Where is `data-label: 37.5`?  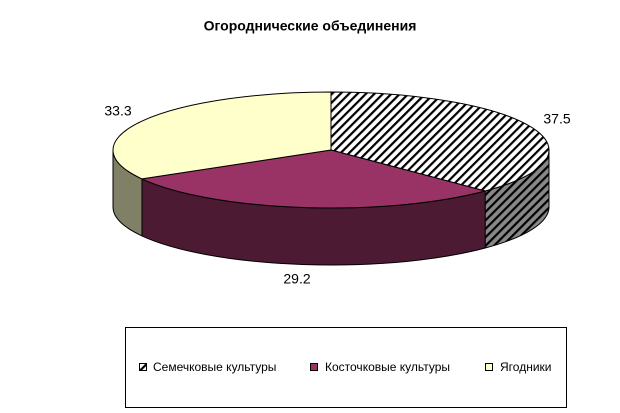
data-label: 37.5 is located at coordinates (556, 119).